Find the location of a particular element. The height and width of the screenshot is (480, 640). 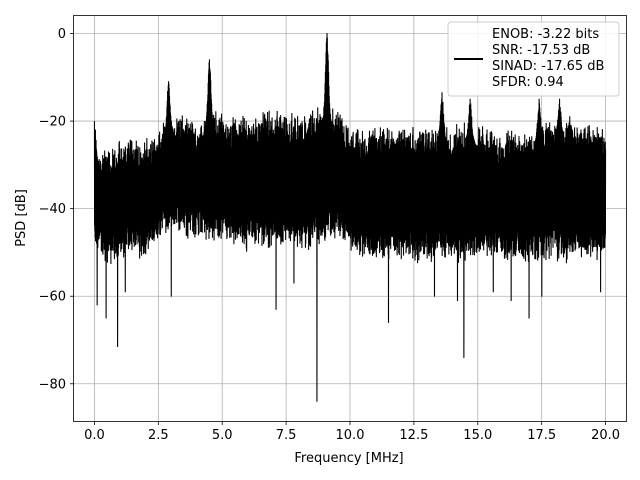

x-axis-ticks: 0.0 2.5 5.0 7.5 10.0 12.5 15.0 17.5 20.0 is located at coordinates (352, 432).